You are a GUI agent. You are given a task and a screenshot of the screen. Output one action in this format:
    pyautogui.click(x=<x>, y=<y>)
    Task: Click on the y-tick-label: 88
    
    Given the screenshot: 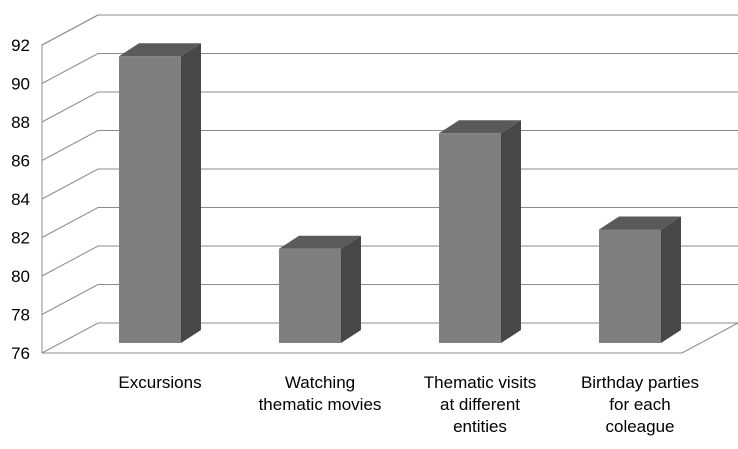 What is the action you would take?
    pyautogui.click(x=20, y=122)
    